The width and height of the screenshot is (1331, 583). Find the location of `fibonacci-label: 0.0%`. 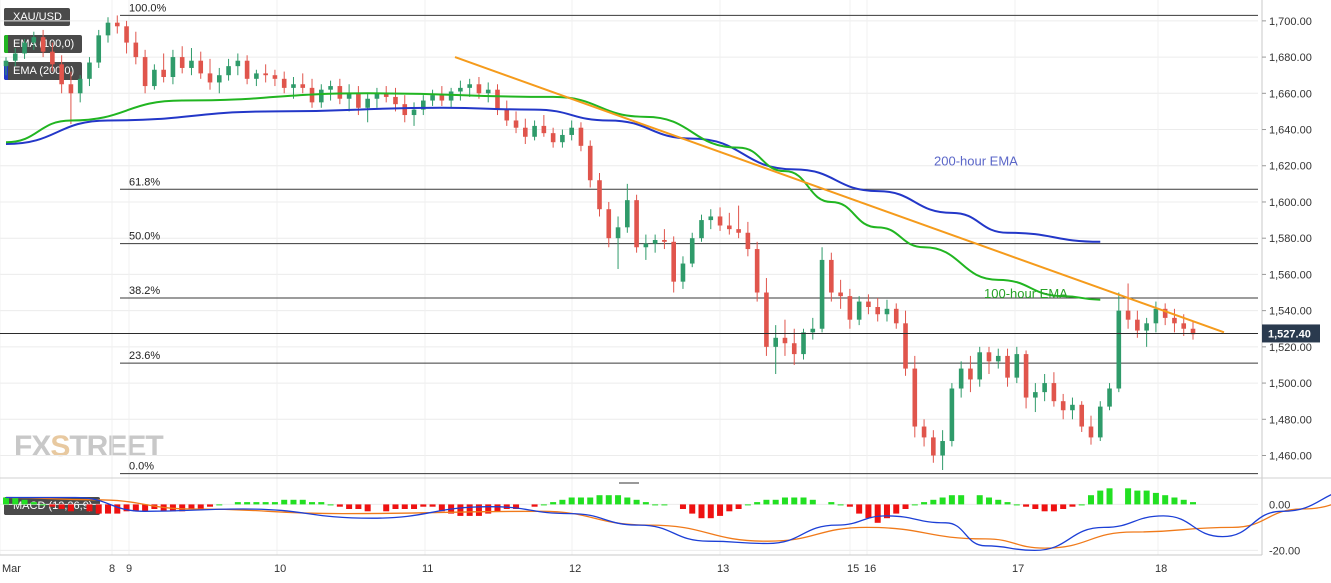

fibonacci-label: 0.0% is located at coordinates (141, 467).